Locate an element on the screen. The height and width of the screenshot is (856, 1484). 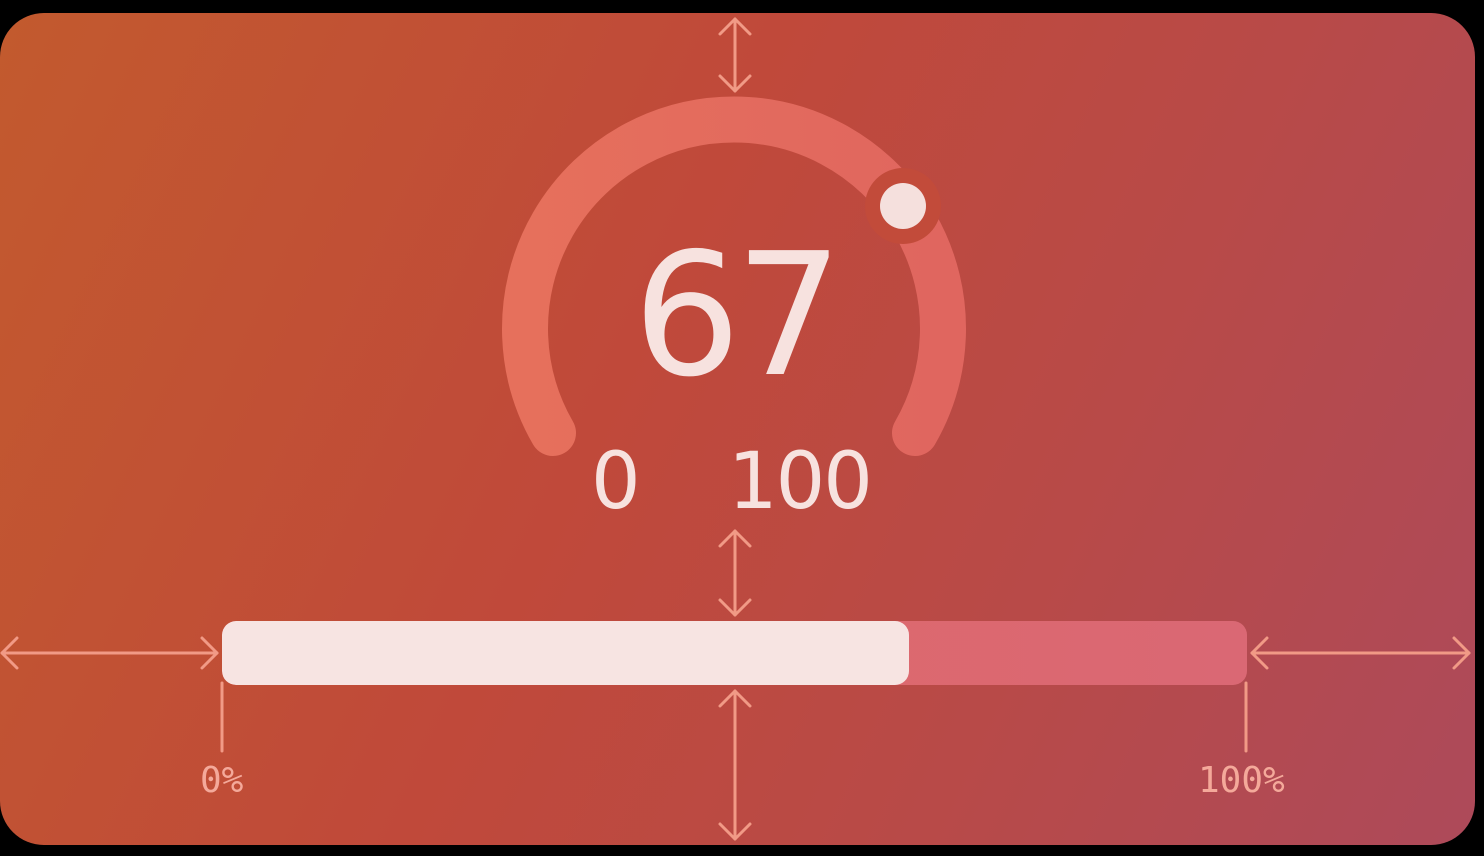
progress-max-label: 100% is located at coordinates (1241, 780).